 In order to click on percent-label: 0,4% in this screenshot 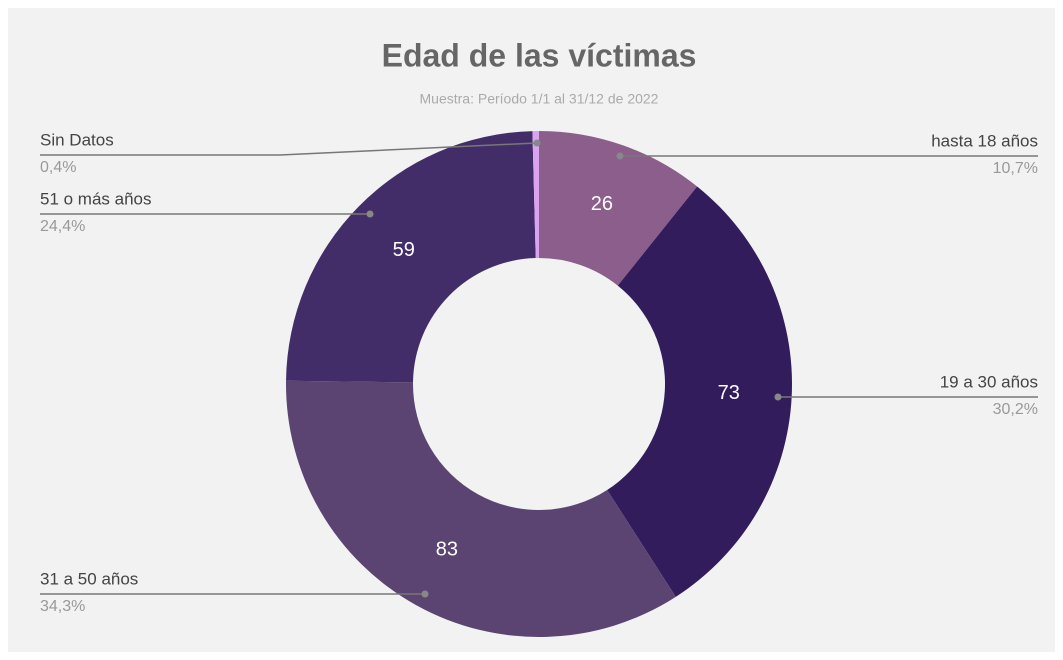, I will do `click(58, 167)`.